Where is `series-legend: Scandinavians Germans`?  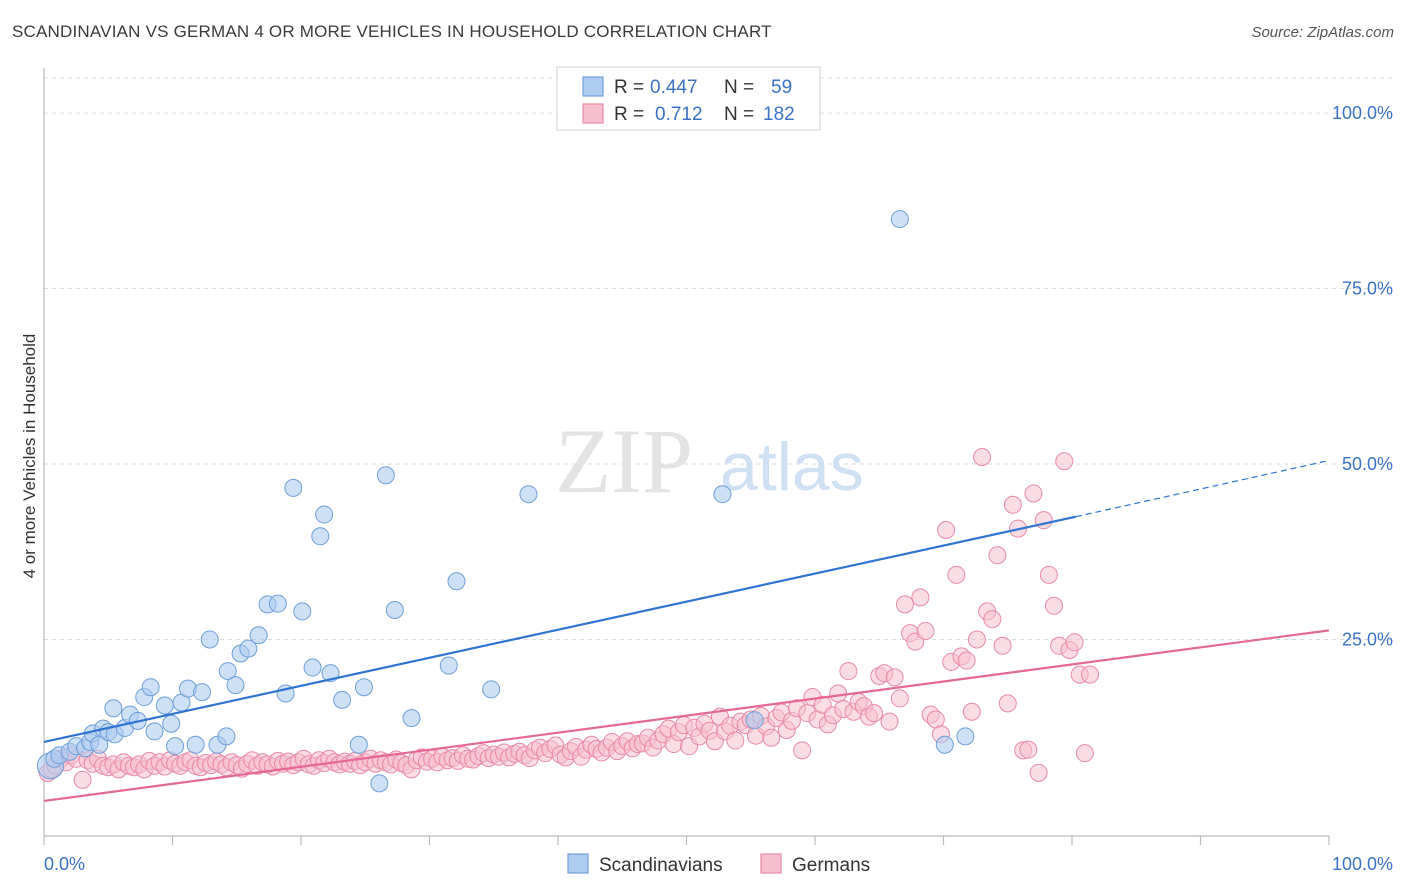
series-legend: Scandinavians Germans is located at coordinates (718, 864).